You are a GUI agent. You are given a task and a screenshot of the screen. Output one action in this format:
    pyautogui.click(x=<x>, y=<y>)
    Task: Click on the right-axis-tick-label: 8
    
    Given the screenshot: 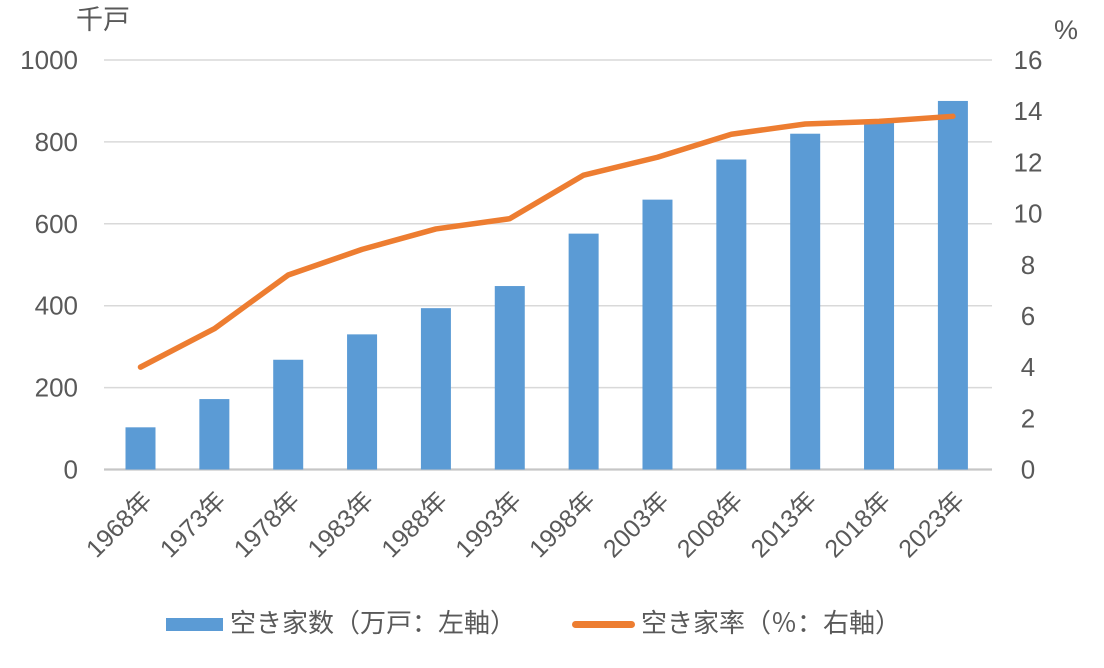 What is the action you would take?
    pyautogui.click(x=1028, y=265)
    